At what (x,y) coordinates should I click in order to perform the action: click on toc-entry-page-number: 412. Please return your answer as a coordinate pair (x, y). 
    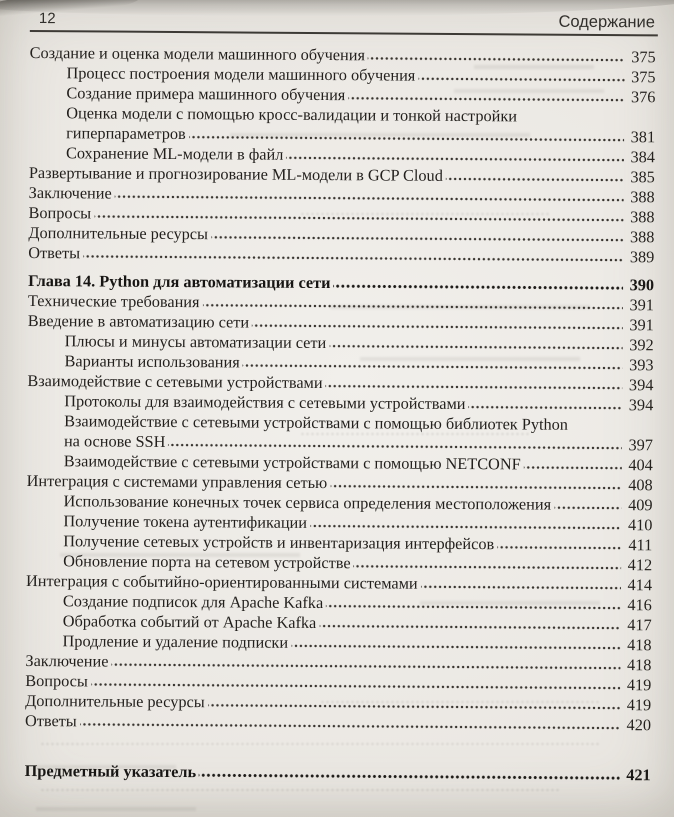
    Looking at the image, I should click on (640, 565).